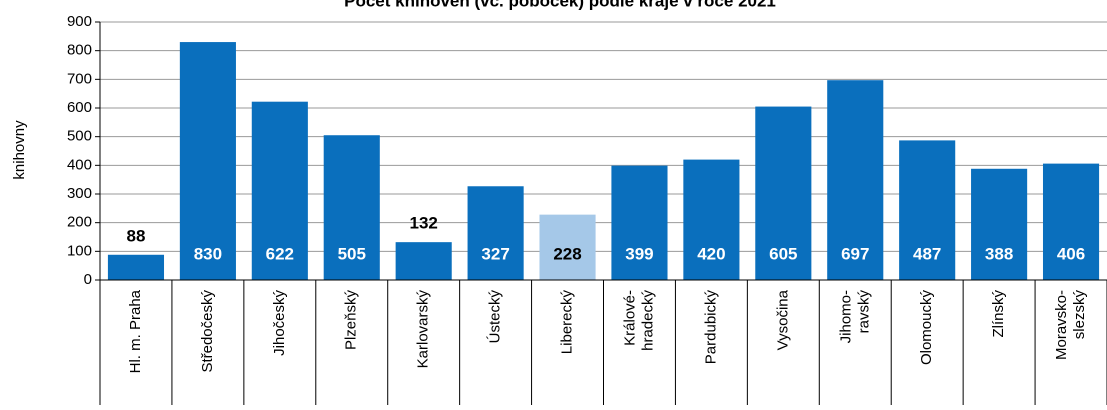 The width and height of the screenshot is (1107, 410). What do you see at coordinates (352, 253) in the screenshot?
I see `value-label: 505` at bounding box center [352, 253].